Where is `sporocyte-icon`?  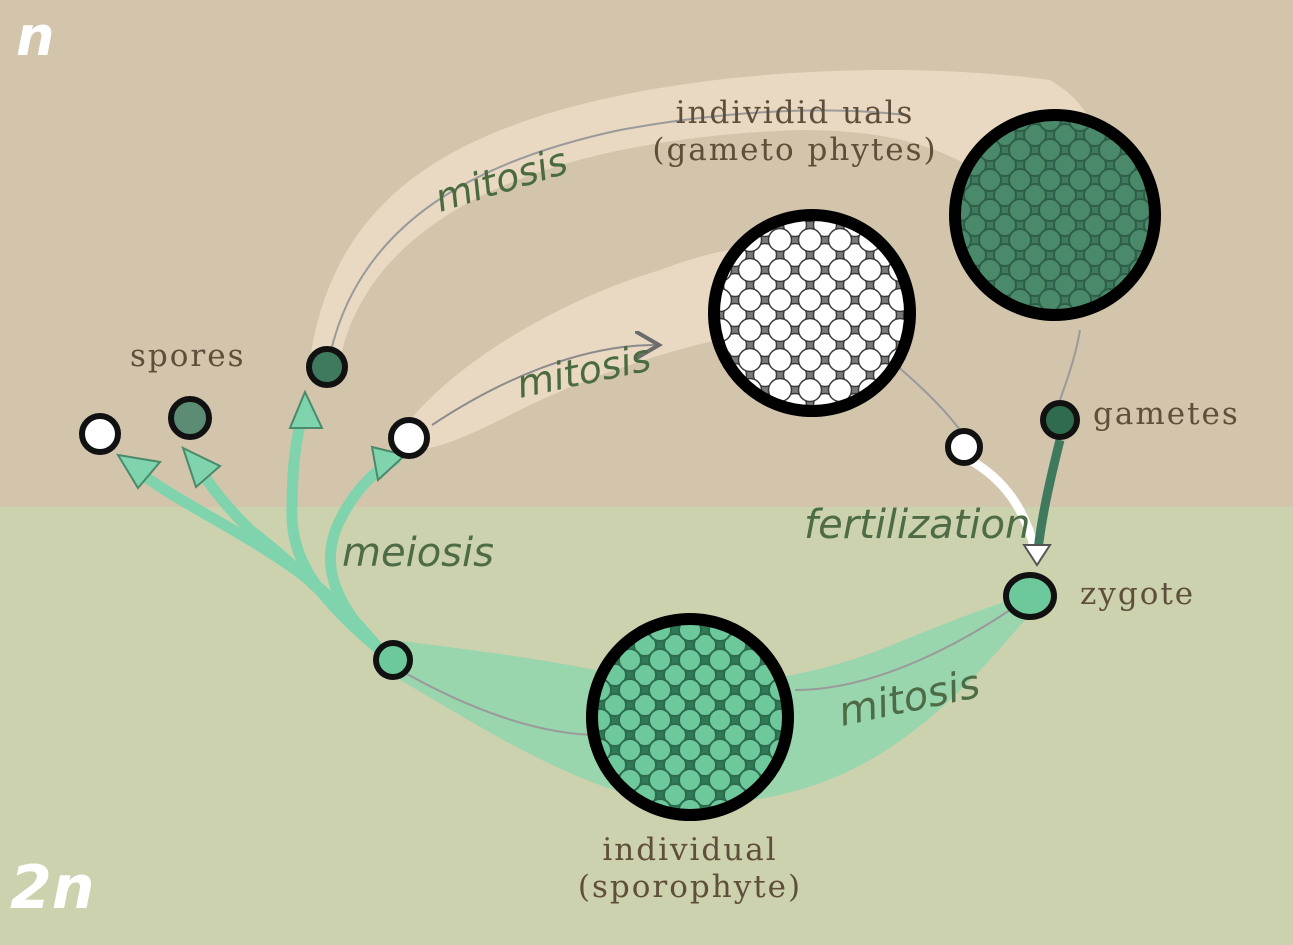
sporocyte-icon is located at coordinates (393, 660).